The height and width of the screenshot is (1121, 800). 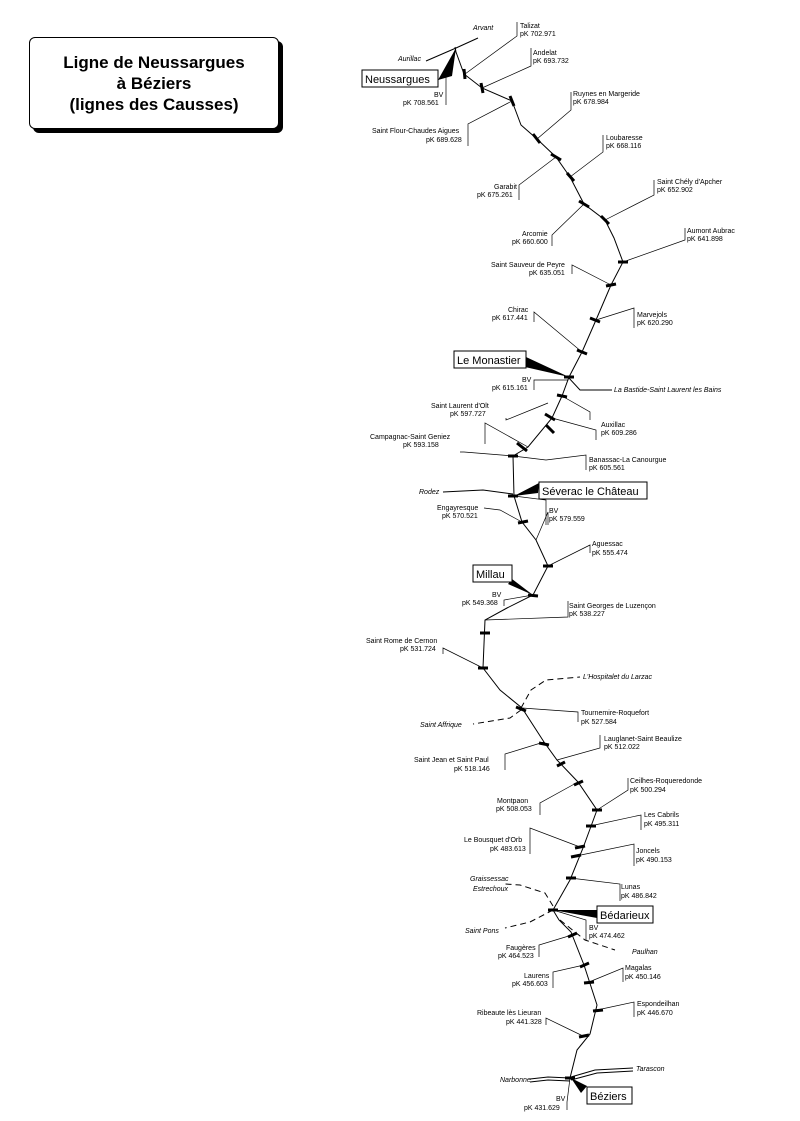 I want to click on station-name: Ceilhes-Roqueredonde, so click(x=666, y=781).